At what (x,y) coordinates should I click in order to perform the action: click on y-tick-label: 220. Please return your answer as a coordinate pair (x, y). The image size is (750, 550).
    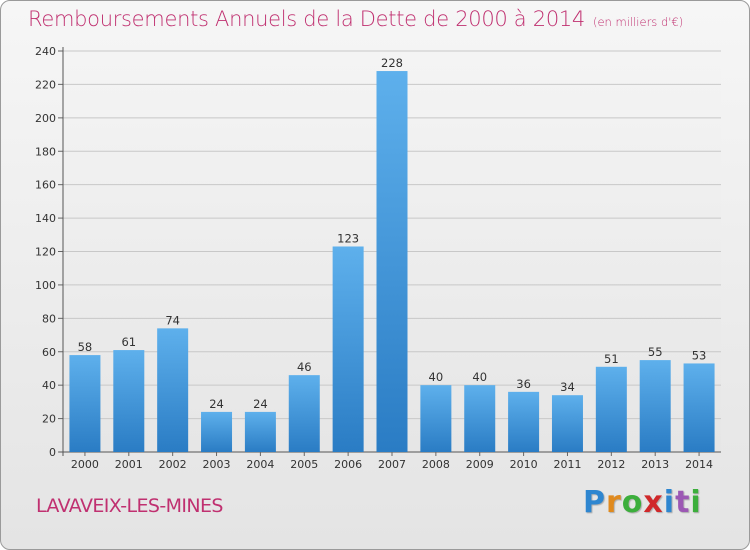
    Looking at the image, I should click on (45, 84).